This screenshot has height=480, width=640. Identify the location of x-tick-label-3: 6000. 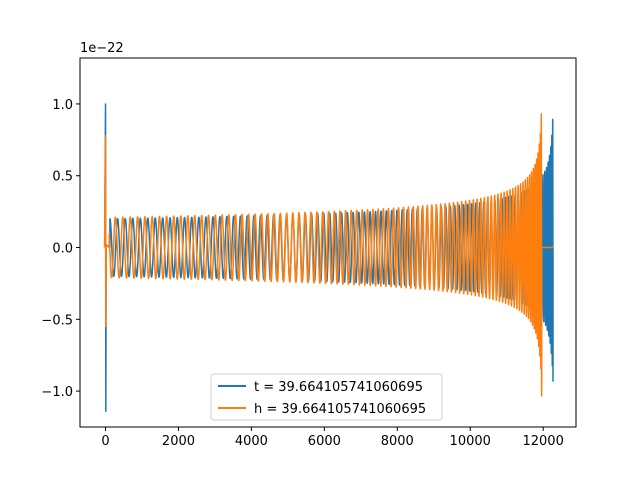
(324, 441).